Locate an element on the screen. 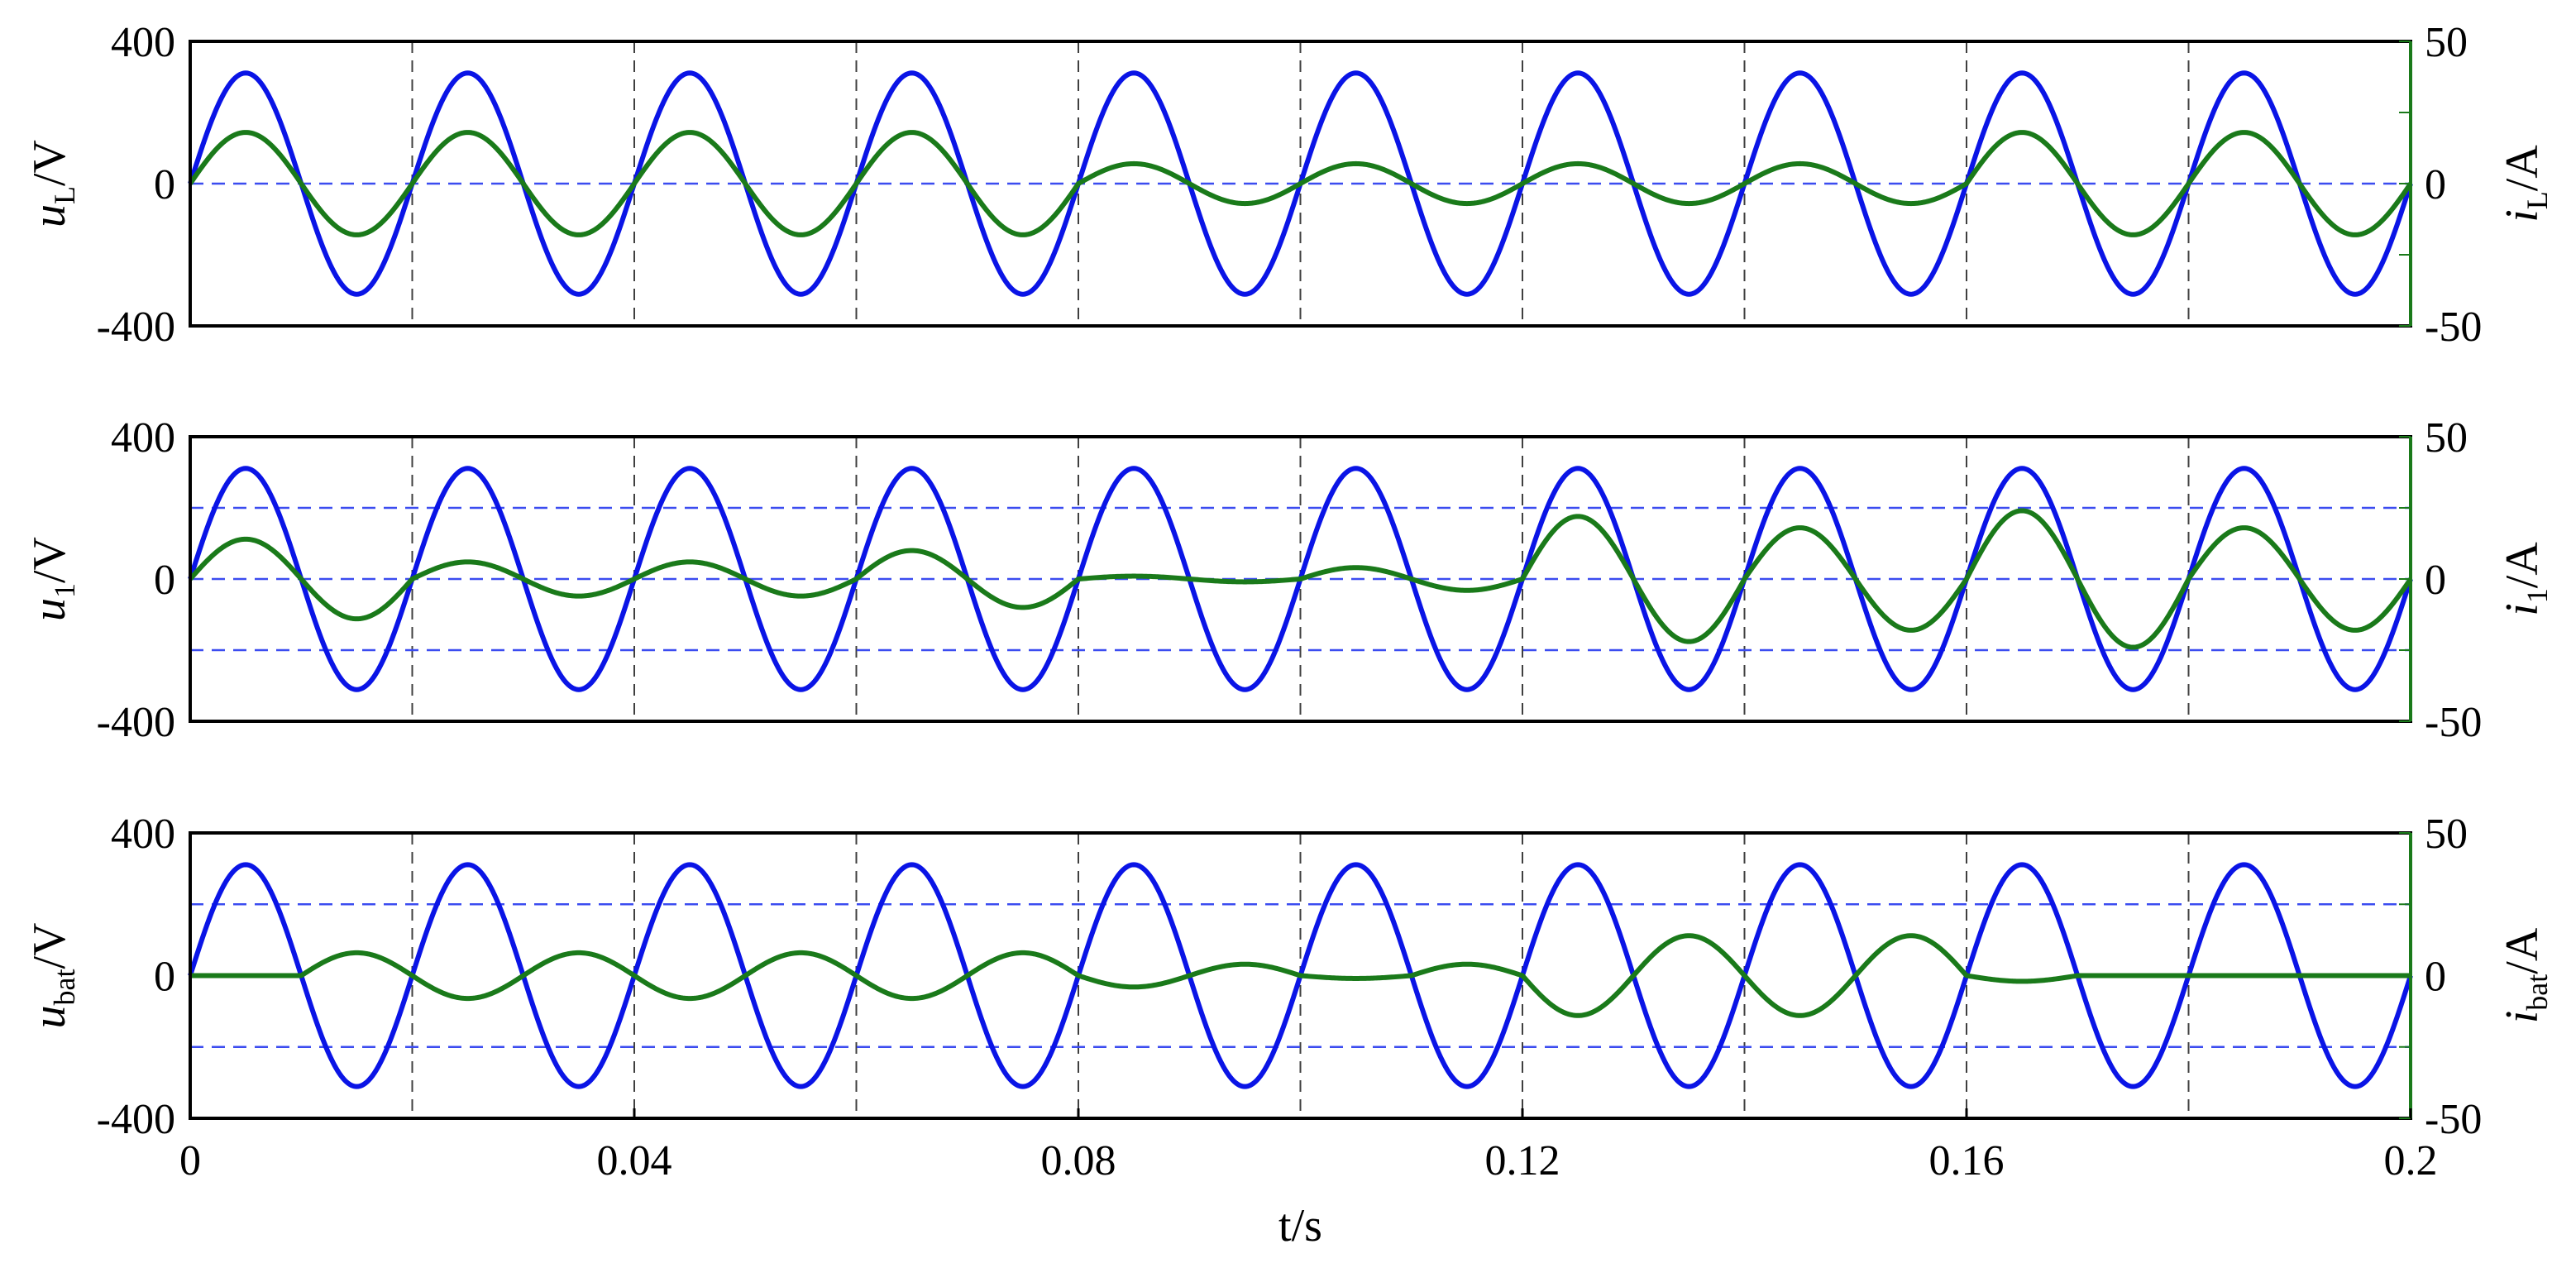 This screenshot has height=1268, width=2576. right-axis-label: iL/A is located at coordinates (2525, 183).